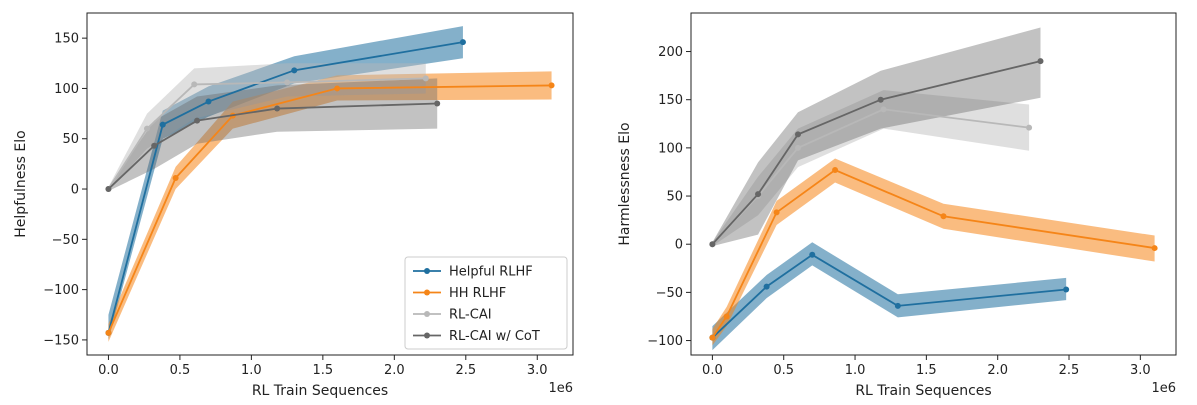 The width and height of the screenshot is (1197, 405). What do you see at coordinates (625, 183) in the screenshot?
I see `y-axis-label: Harmlessness Elo` at bounding box center [625, 183].